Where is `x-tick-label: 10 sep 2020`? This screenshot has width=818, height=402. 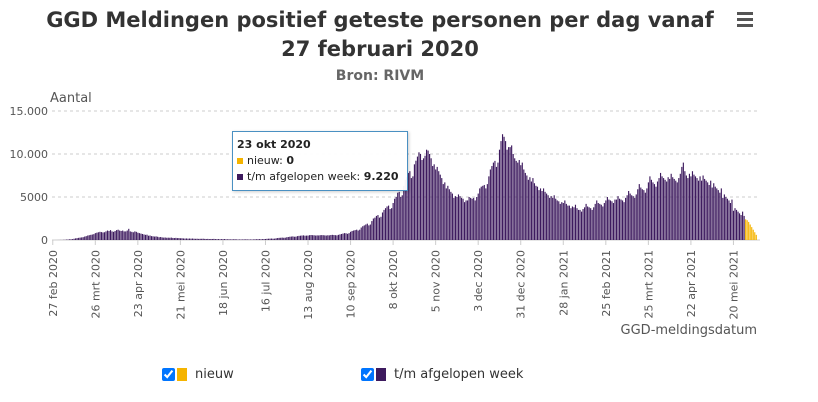
x-tick-label: 10 sep 2020 is located at coordinates (351, 284).